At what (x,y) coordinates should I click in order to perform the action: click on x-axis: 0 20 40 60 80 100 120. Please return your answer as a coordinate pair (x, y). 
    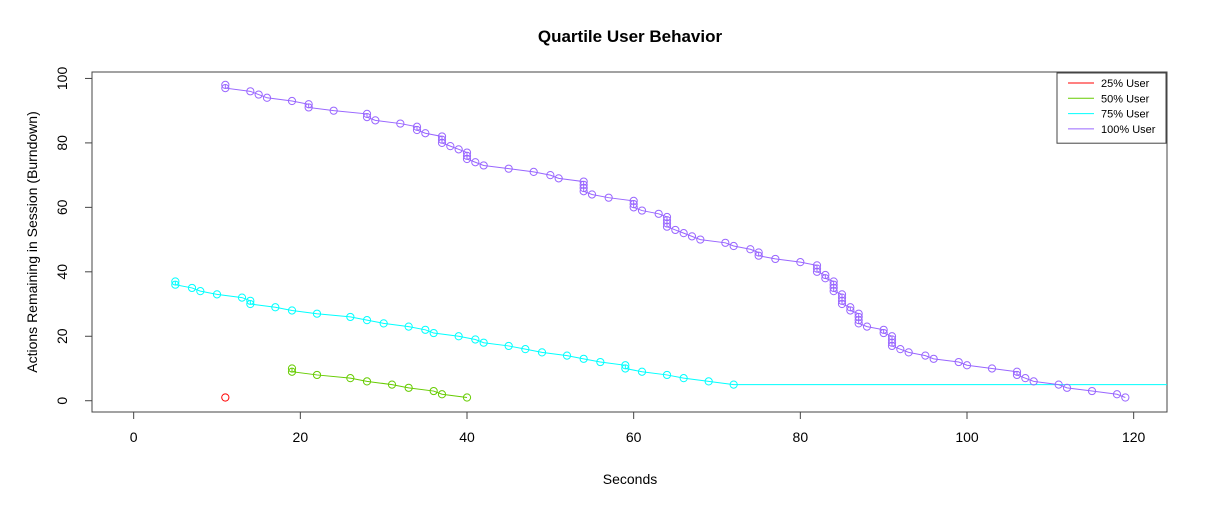
    Looking at the image, I should click on (638, 428).